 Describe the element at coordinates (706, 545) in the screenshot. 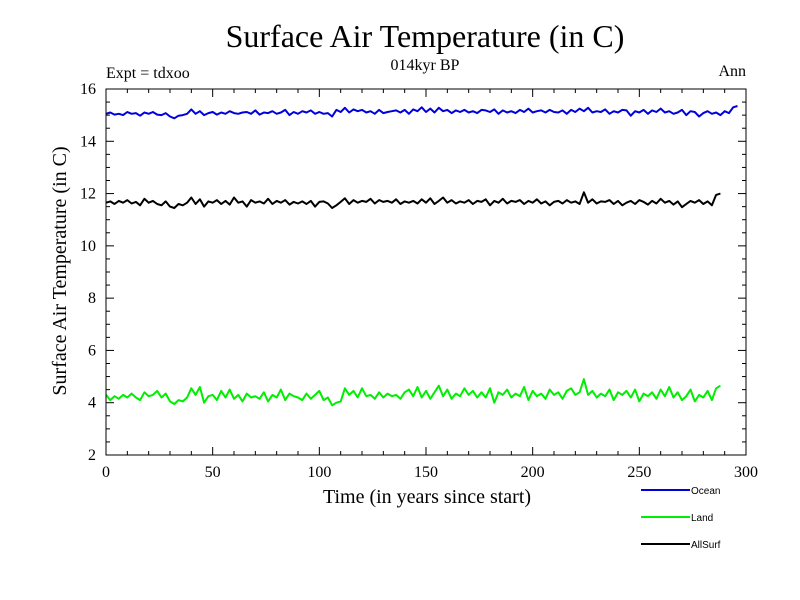

I see `legend-label-allsurf: AllSurf` at that location.